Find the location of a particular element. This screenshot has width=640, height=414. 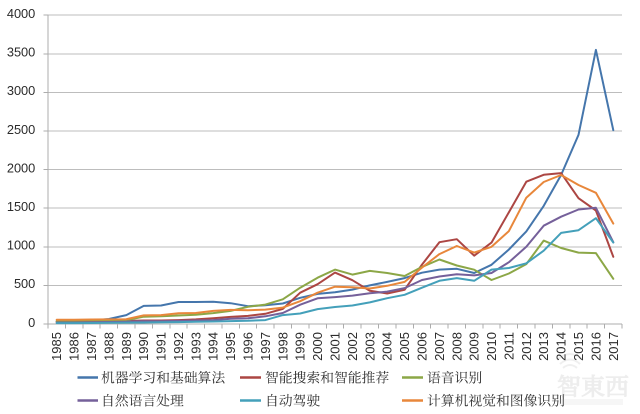

svg-text: 1992 is located at coordinates (178, 346).